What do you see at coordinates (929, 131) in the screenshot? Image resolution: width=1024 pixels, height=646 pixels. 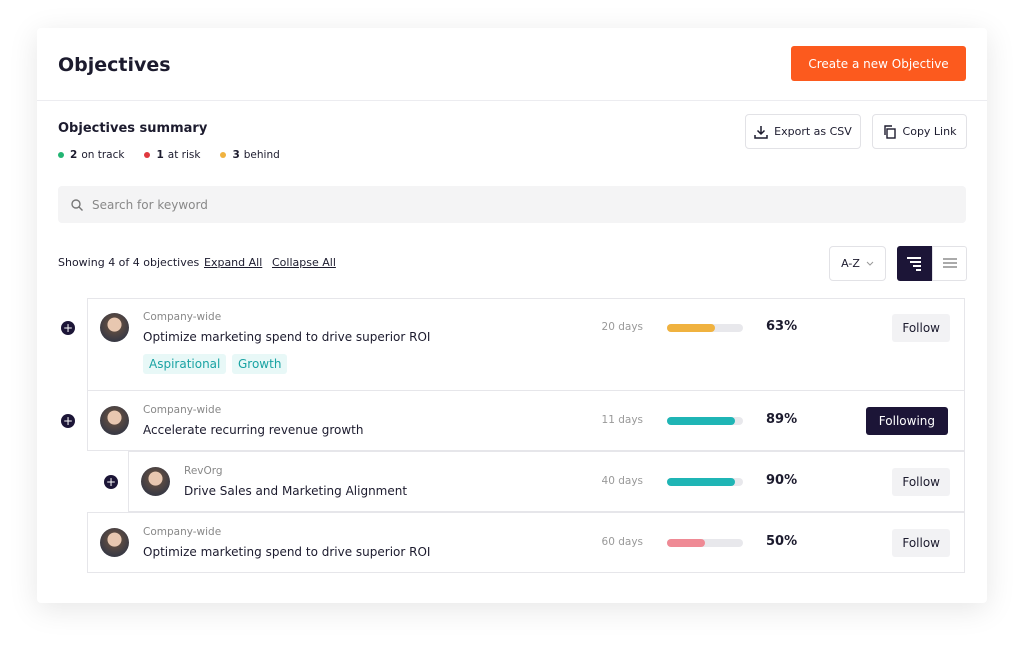 I see `copy-label: Copy Link` at bounding box center [929, 131].